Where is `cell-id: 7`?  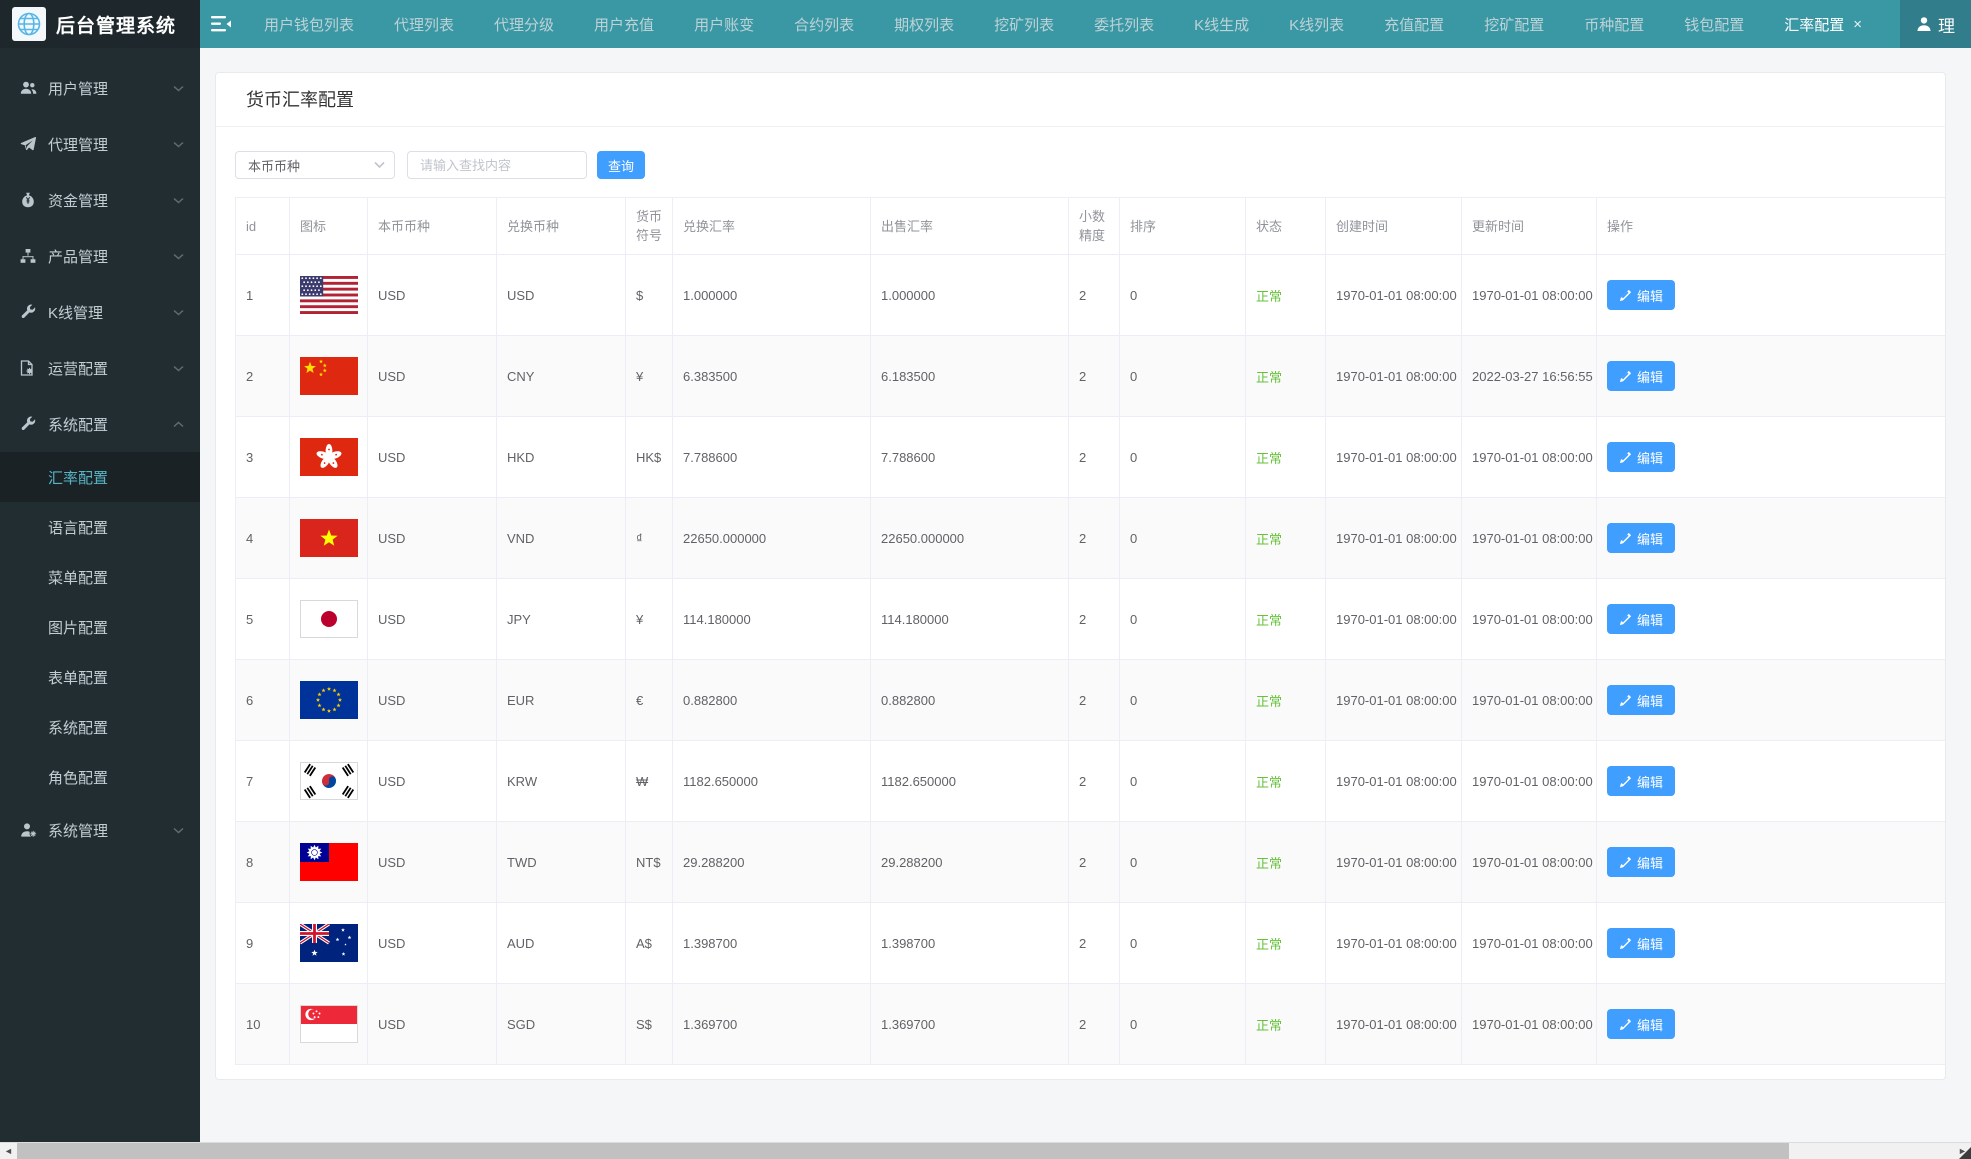 cell-id: 7 is located at coordinates (262, 781).